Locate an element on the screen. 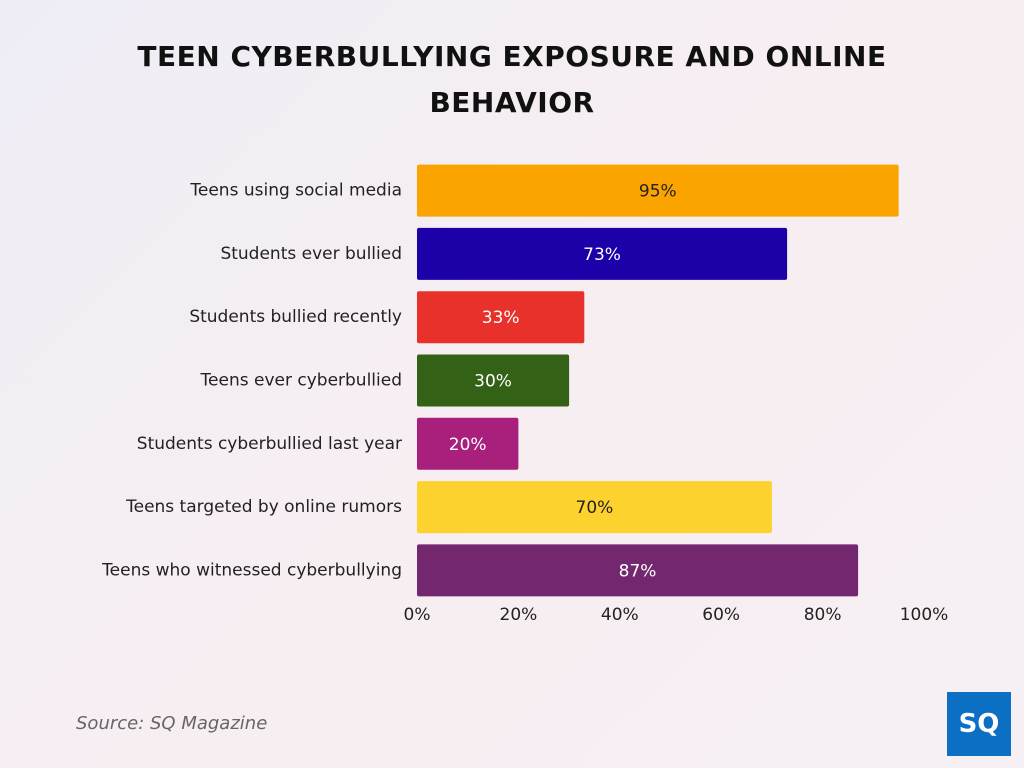 The image size is (1024, 768). y-tick-label: Teens who witnessed cyberbullying is located at coordinates (251, 570).